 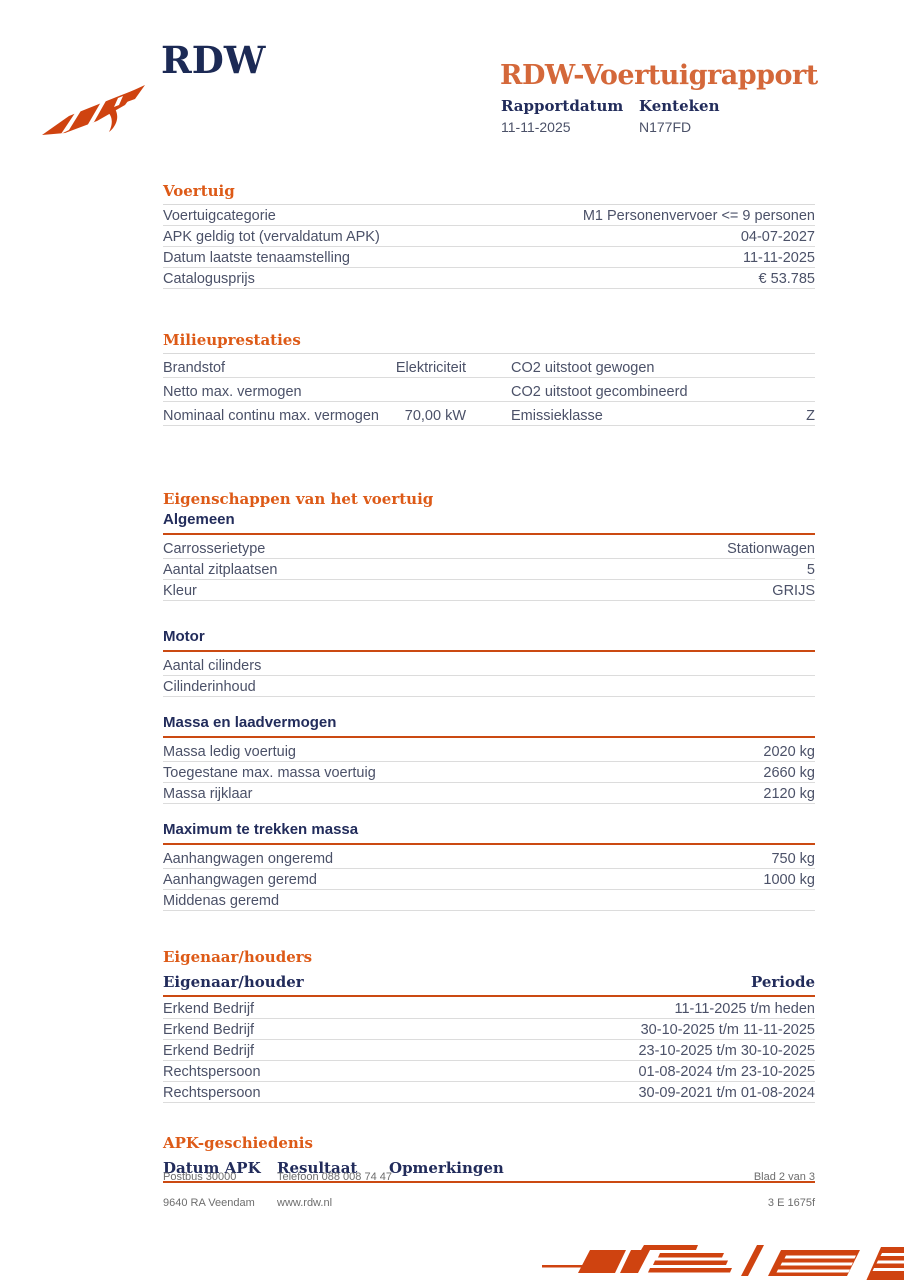 I want to click on owner-name: Rechtspersoon, so click(x=212, y=1072).